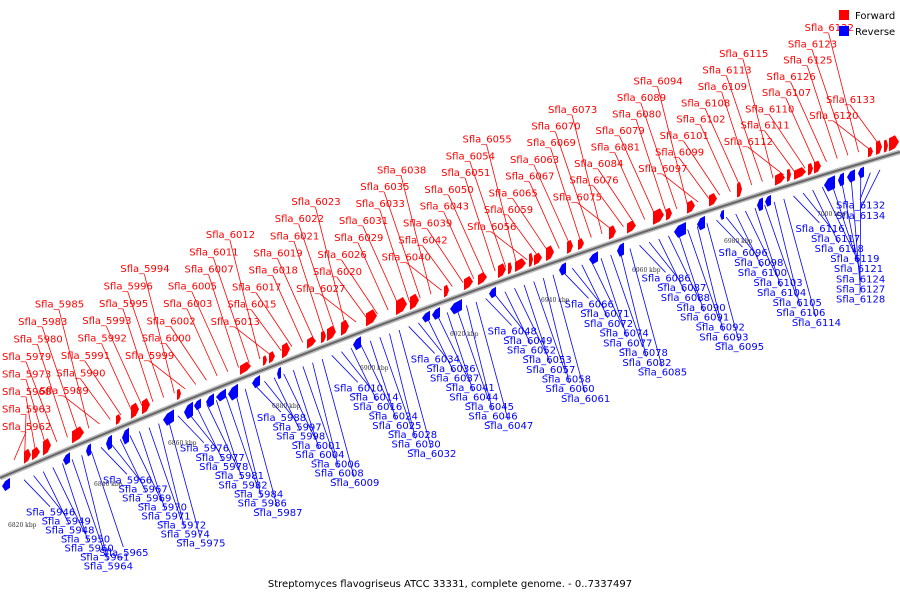 The image size is (900, 600). I want to click on kbp-tick-label: 6960 kbp, so click(646, 270).